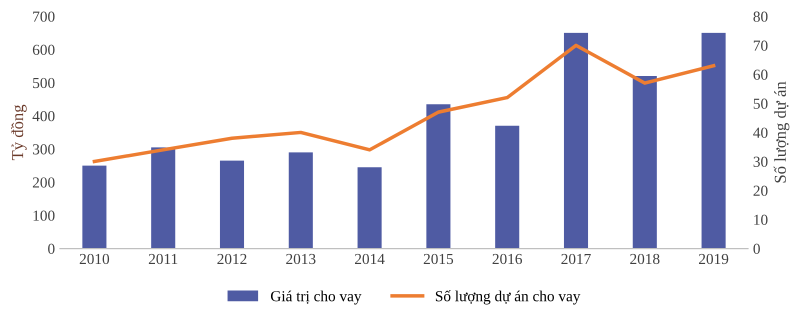 This screenshot has height=327, width=800. I want to click on y-tick-label: 300, so click(43, 149).